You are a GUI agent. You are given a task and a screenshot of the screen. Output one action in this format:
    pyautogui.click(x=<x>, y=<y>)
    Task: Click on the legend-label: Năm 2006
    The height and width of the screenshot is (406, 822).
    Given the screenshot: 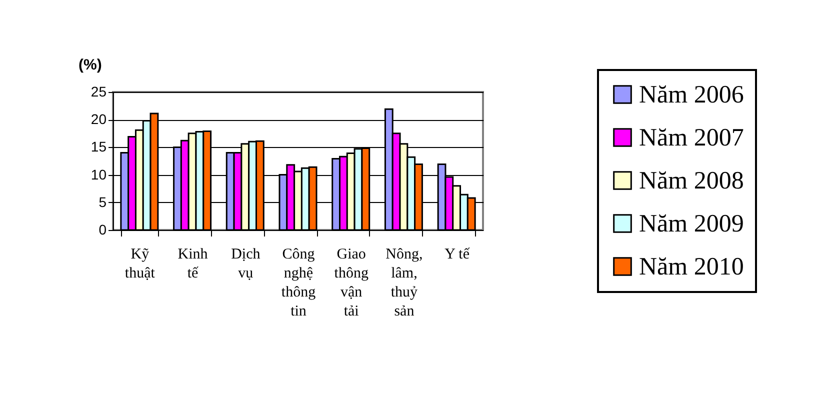 What is the action you would take?
    pyautogui.click(x=691, y=95)
    